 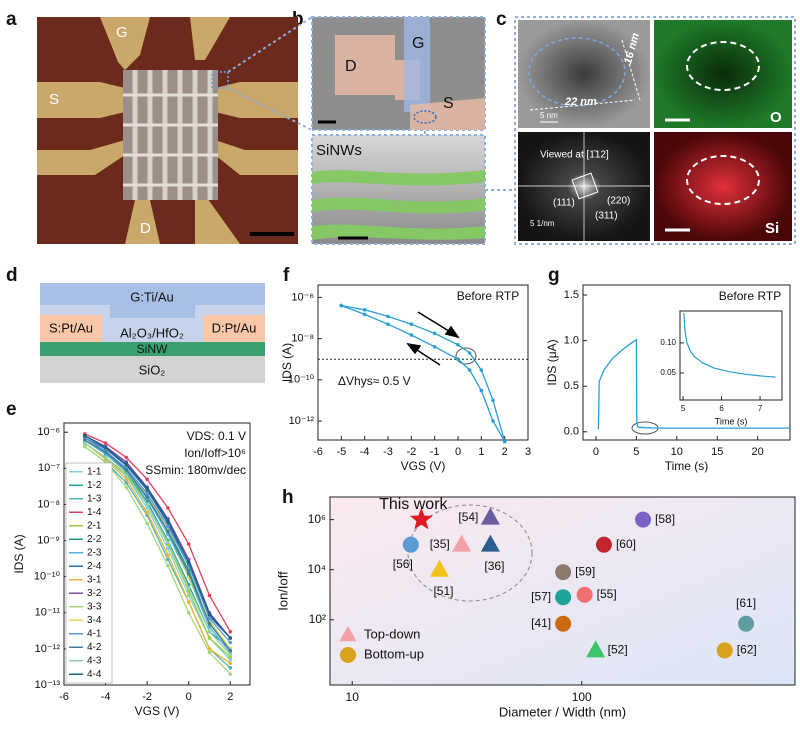 I want to click on x-tick-label: -2, so click(x=411, y=452).